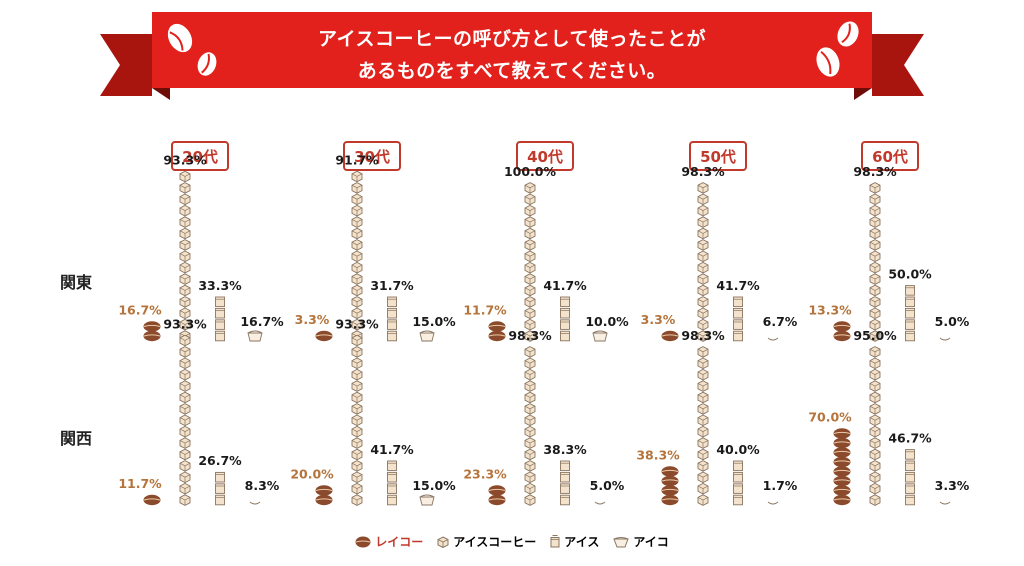 The width and height of the screenshot is (1024, 566). Describe the element at coordinates (200, 157) in the screenshot. I see `age-header-label: 20代` at that location.